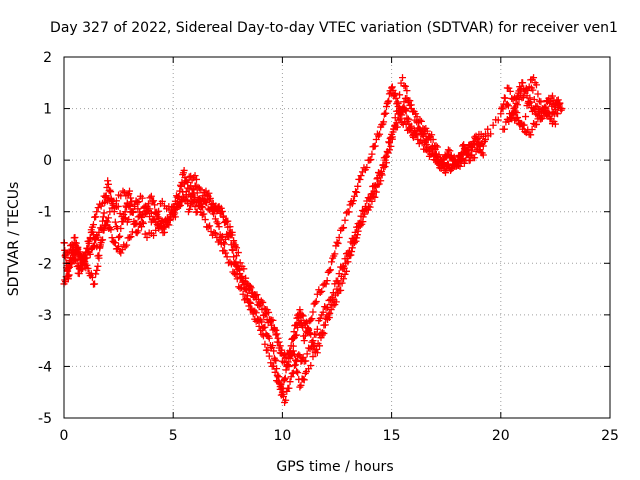 The width and height of the screenshot is (640, 480). Describe the element at coordinates (45, 264) in the screenshot. I see `y-tick-label: -2` at that location.